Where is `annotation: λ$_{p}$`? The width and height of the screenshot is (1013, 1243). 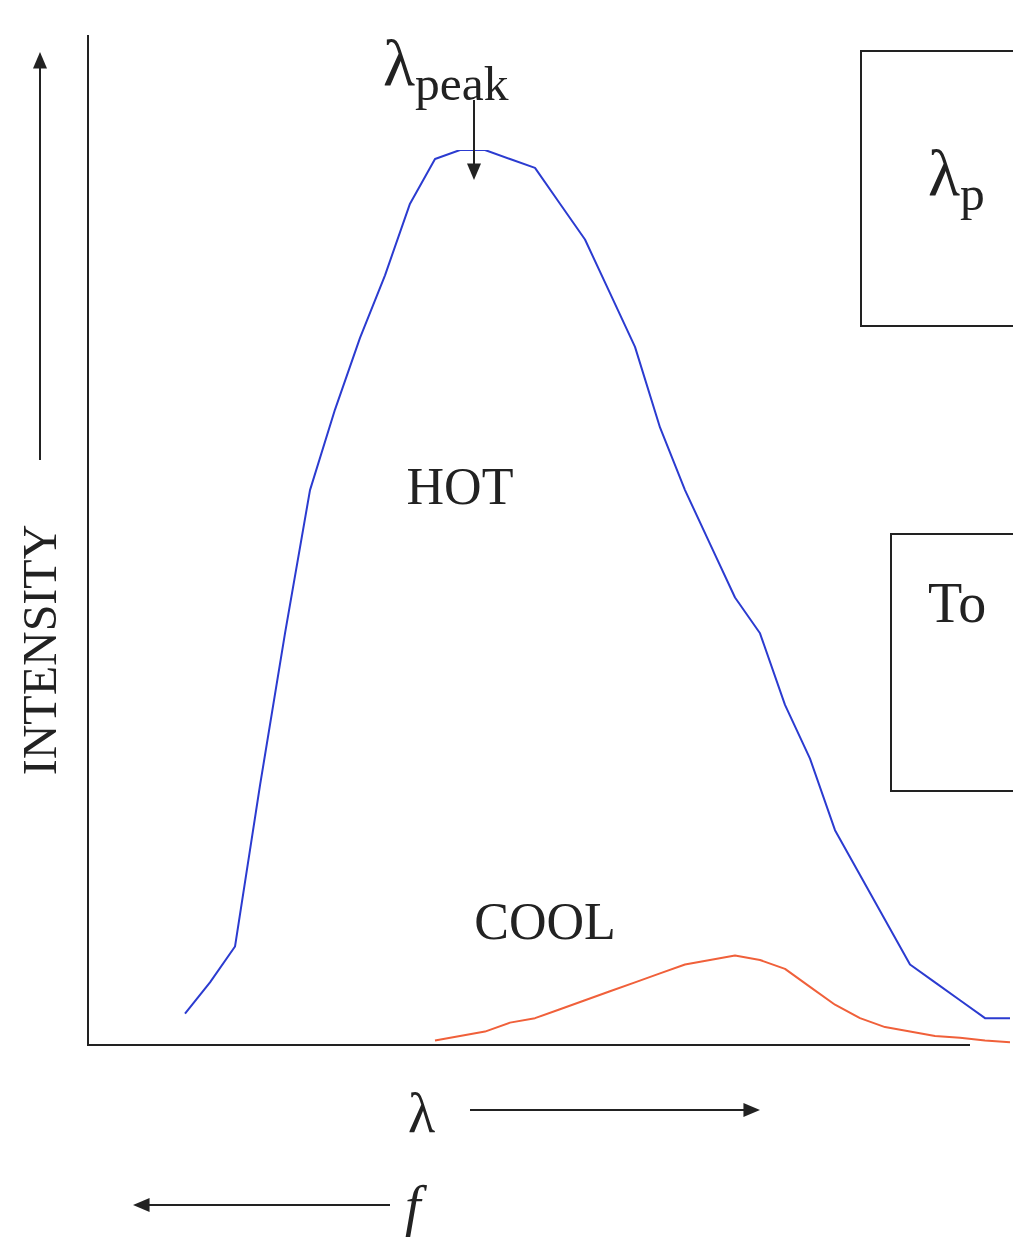
annotation: λ$_{p}$ is located at coordinates (956, 178).